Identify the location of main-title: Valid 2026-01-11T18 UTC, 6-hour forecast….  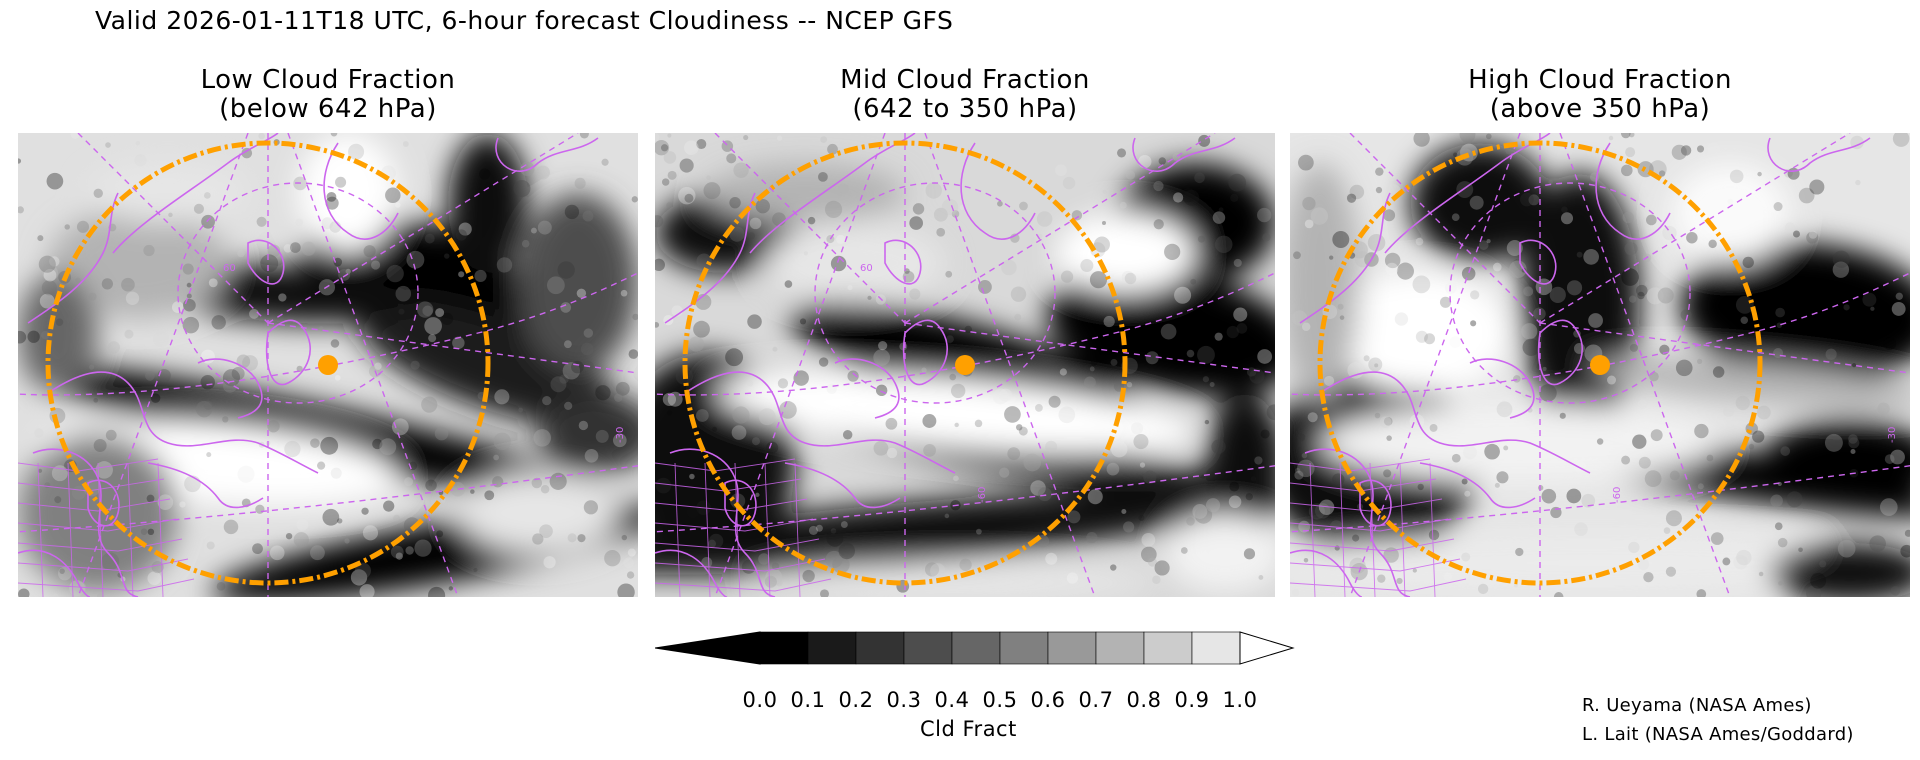
(524, 20).